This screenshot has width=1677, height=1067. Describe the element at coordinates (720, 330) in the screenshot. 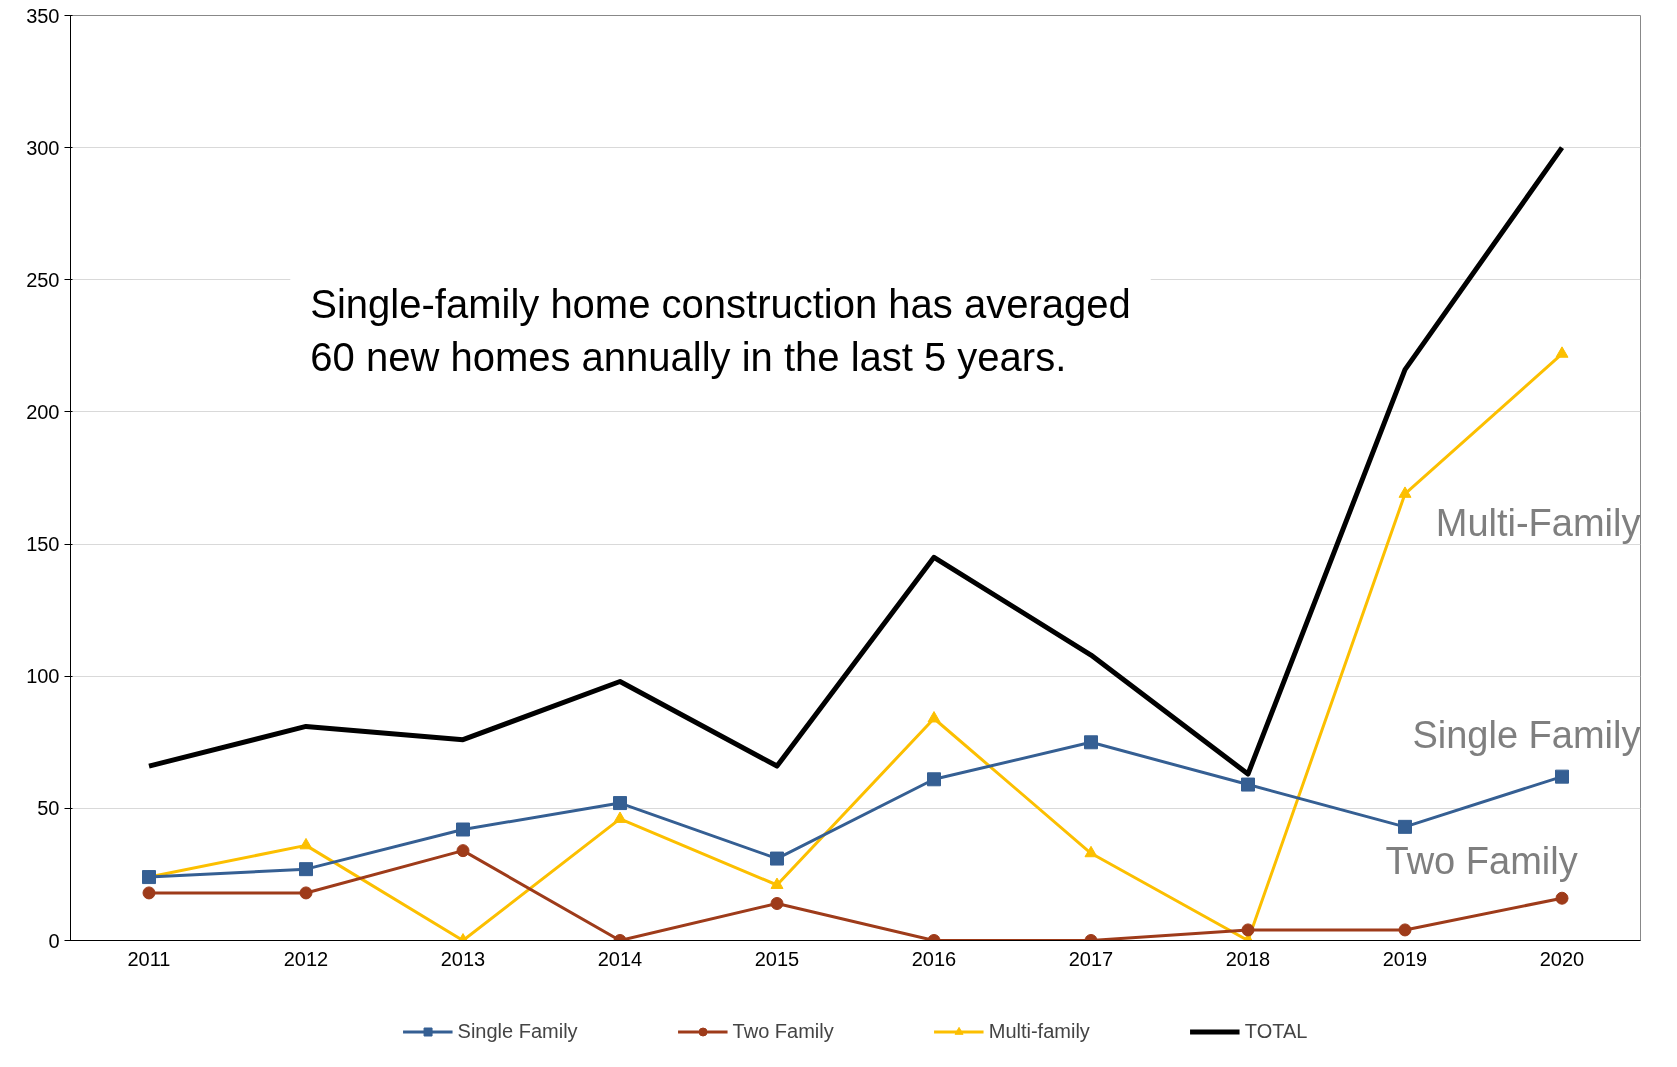

I see `annotation: Single-family home construction has averaged 60 new homes annually in the last 5 years.` at that location.